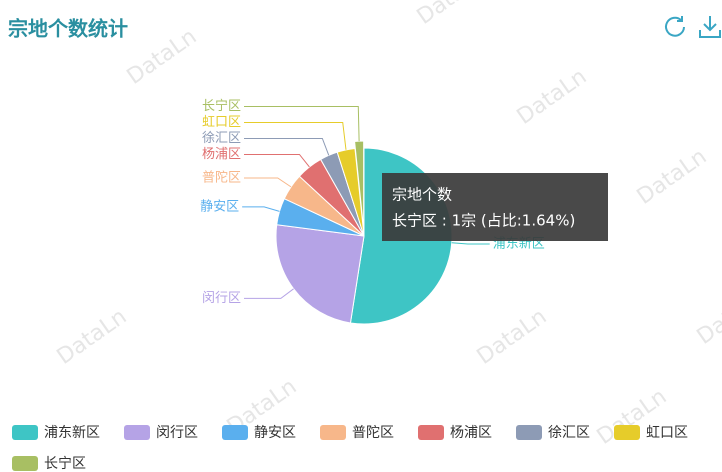  I want to click on tooltip-title: 宗地个数, so click(422, 195).